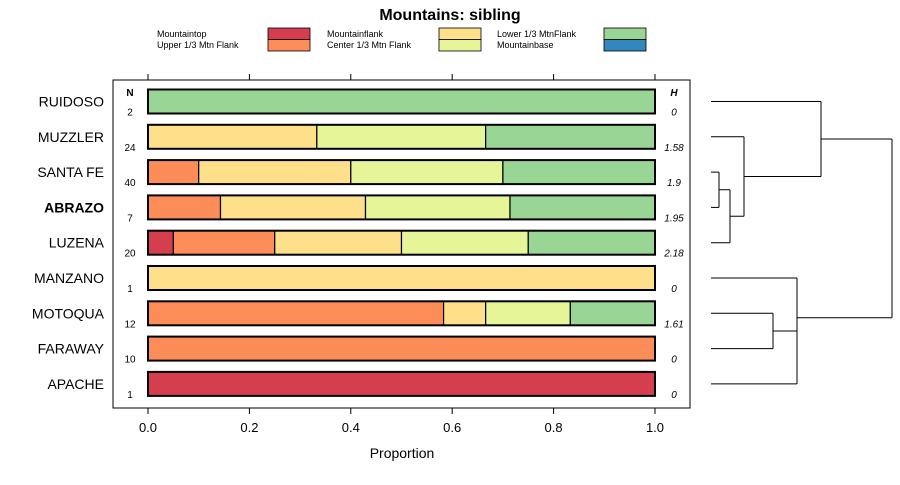 Image resolution: width=900 pixels, height=485 pixels. I want to click on row-label: APACHE, so click(75, 384).